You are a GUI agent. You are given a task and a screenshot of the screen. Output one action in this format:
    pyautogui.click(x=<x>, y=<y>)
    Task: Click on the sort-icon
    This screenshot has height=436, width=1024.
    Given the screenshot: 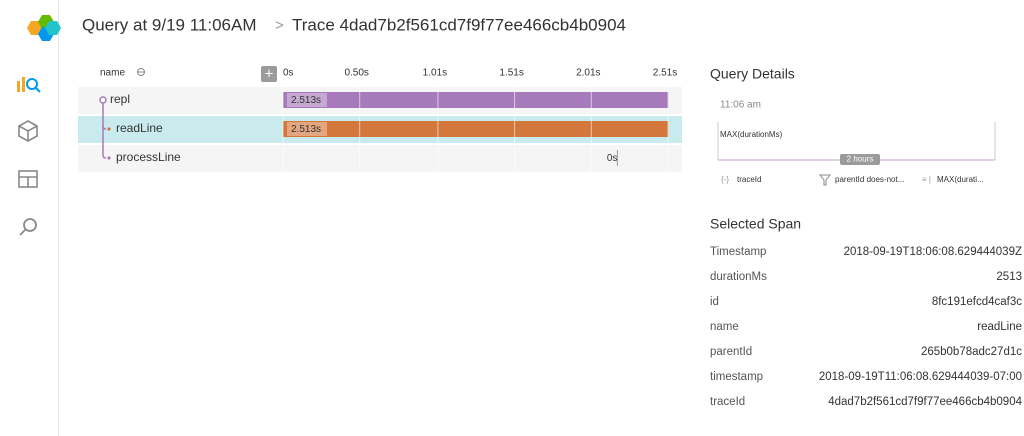 What is the action you would take?
    pyautogui.click(x=141, y=72)
    